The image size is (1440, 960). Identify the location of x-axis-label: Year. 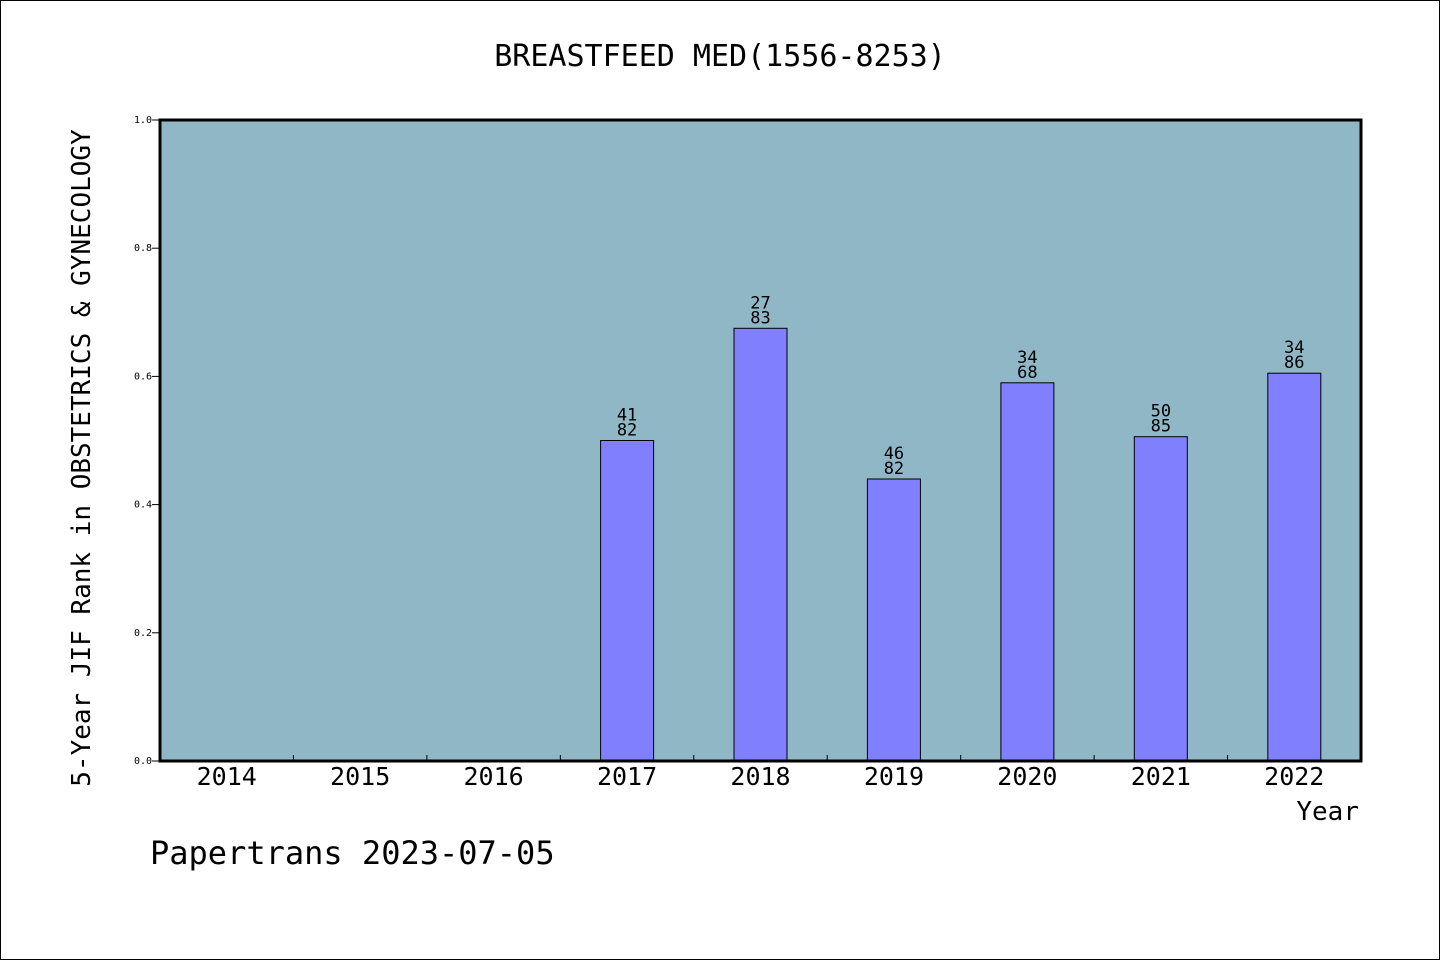
(1327, 812).